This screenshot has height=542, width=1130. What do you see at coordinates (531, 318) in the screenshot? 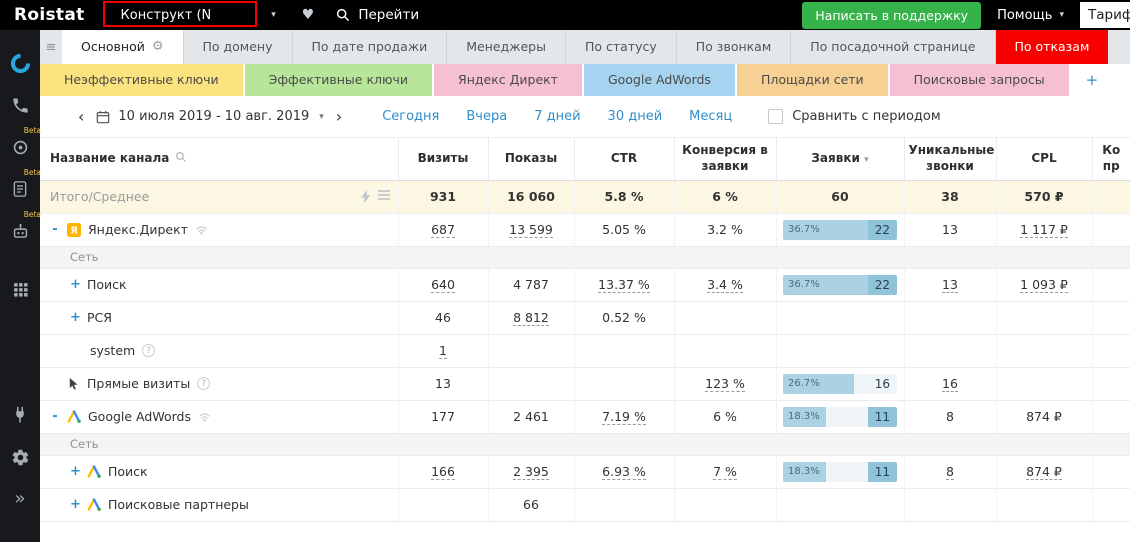
I see `metric-link: 8 812` at bounding box center [531, 318].